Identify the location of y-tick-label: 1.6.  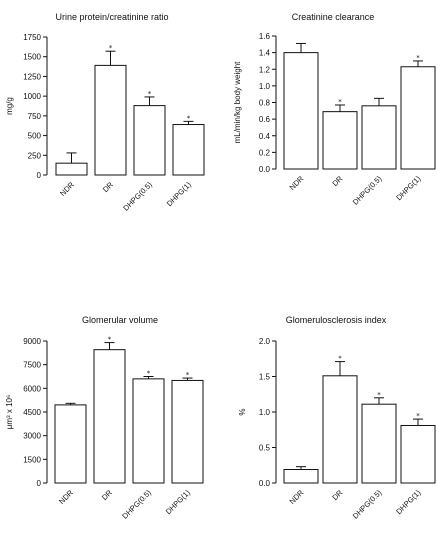
(265, 36).